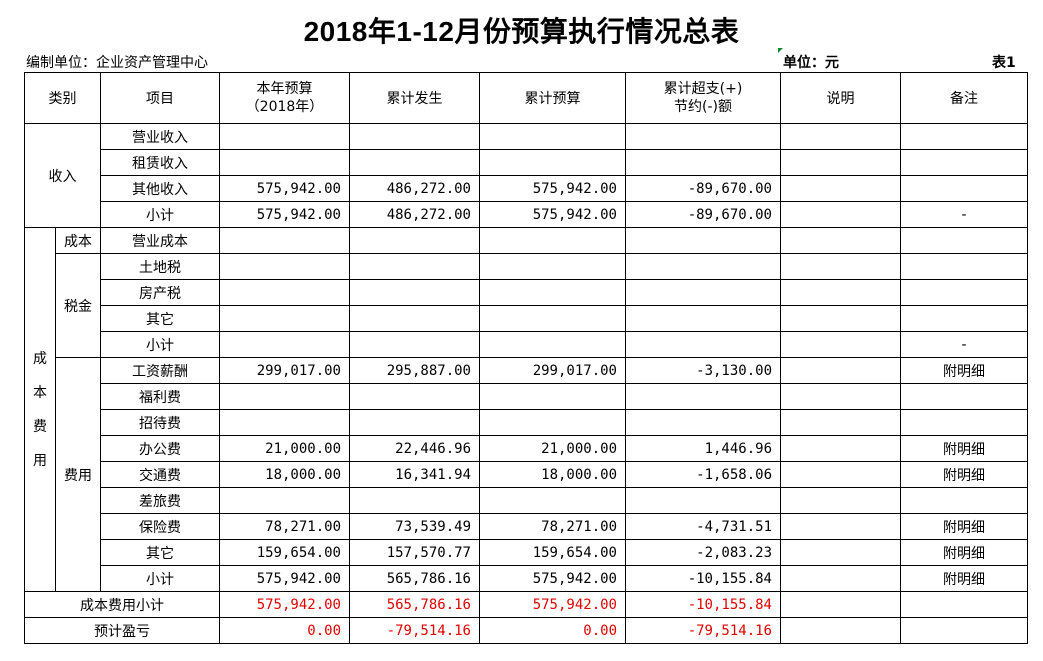 The height and width of the screenshot is (661, 1043). I want to click on group-cost: 成本, so click(78, 240).